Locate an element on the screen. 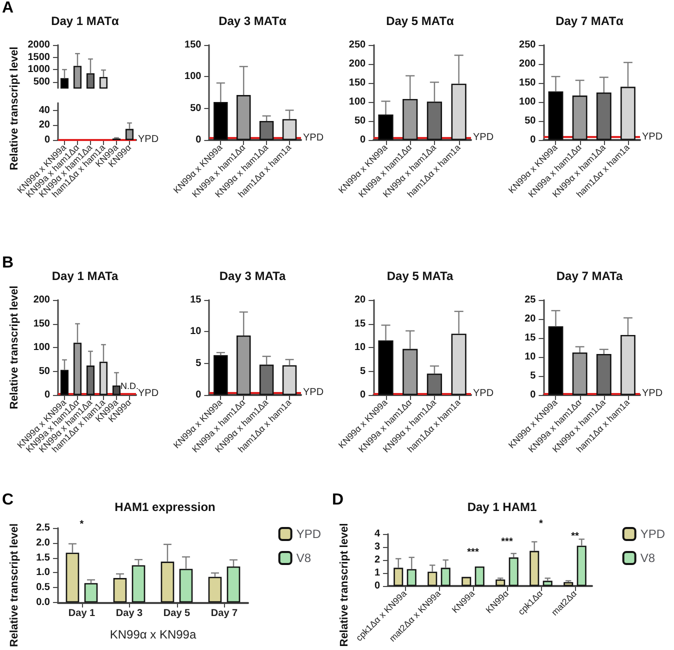 Image resolution: width=674 pixels, height=650 pixels. annotation: ** is located at coordinates (575, 536).